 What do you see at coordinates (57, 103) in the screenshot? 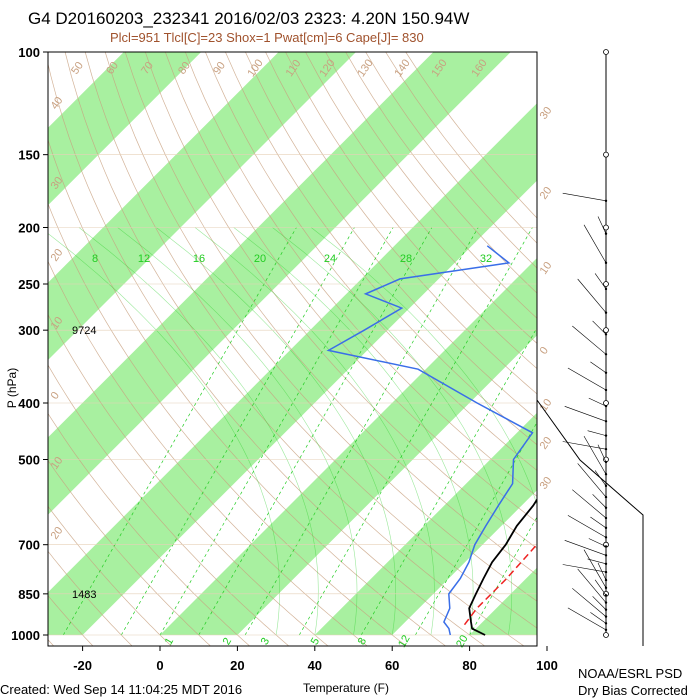
I see `adiabat-label-left: 40` at bounding box center [57, 103].